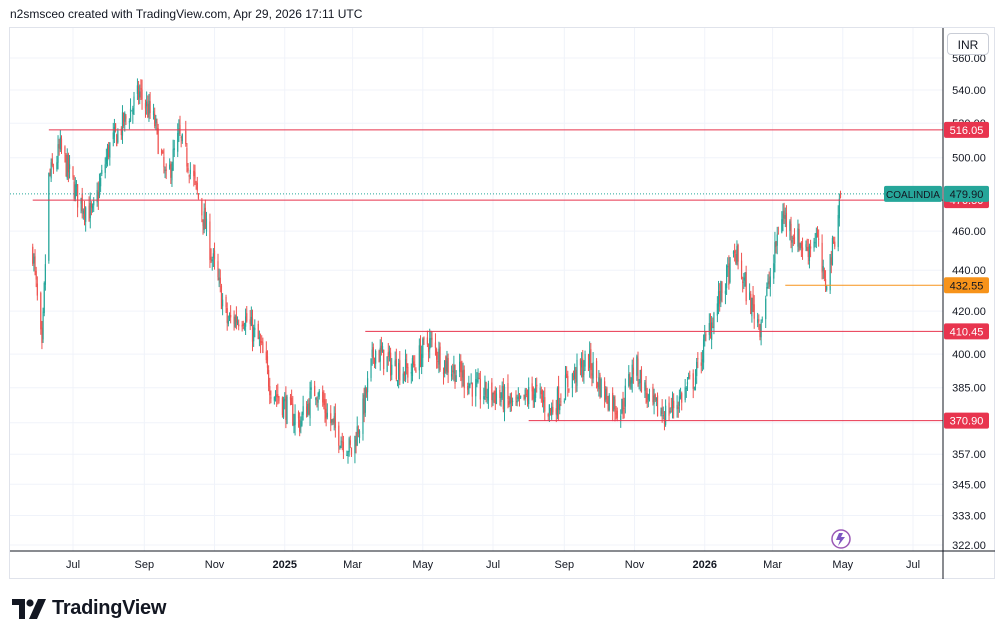  What do you see at coordinates (969, 91) in the screenshot?
I see `price-axis-label: 540.00` at bounding box center [969, 91].